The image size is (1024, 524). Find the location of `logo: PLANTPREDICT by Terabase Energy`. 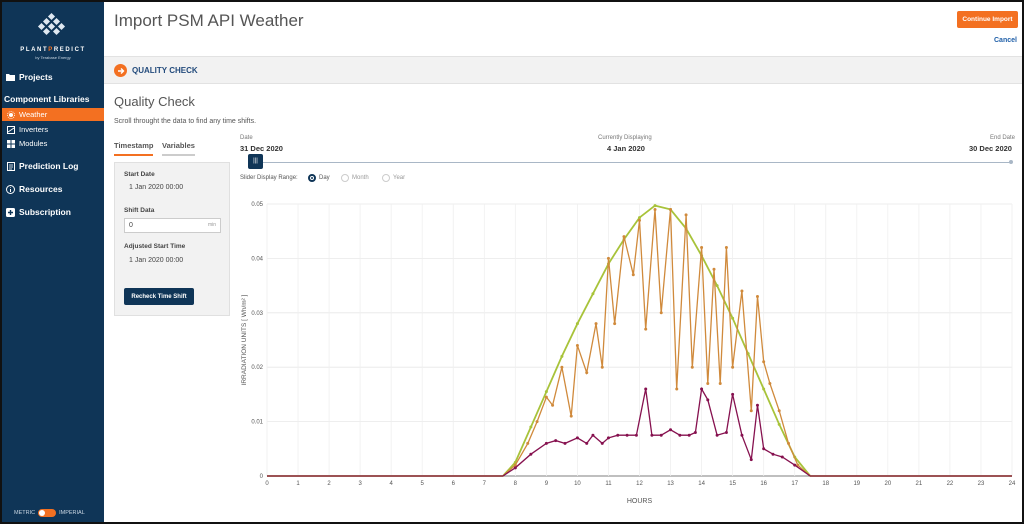

logo: PLANTPREDICT by Terabase Energy is located at coordinates (53, 36).